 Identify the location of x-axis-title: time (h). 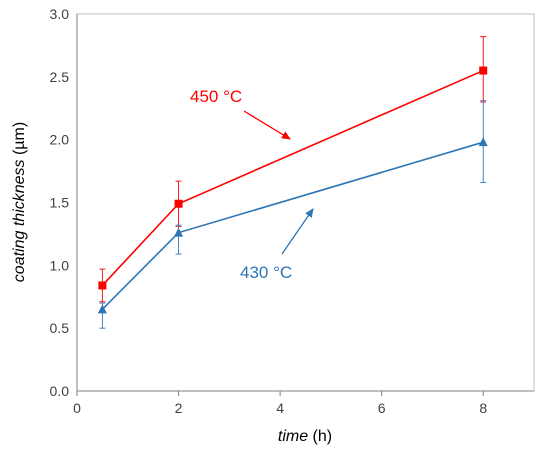
(305, 436).